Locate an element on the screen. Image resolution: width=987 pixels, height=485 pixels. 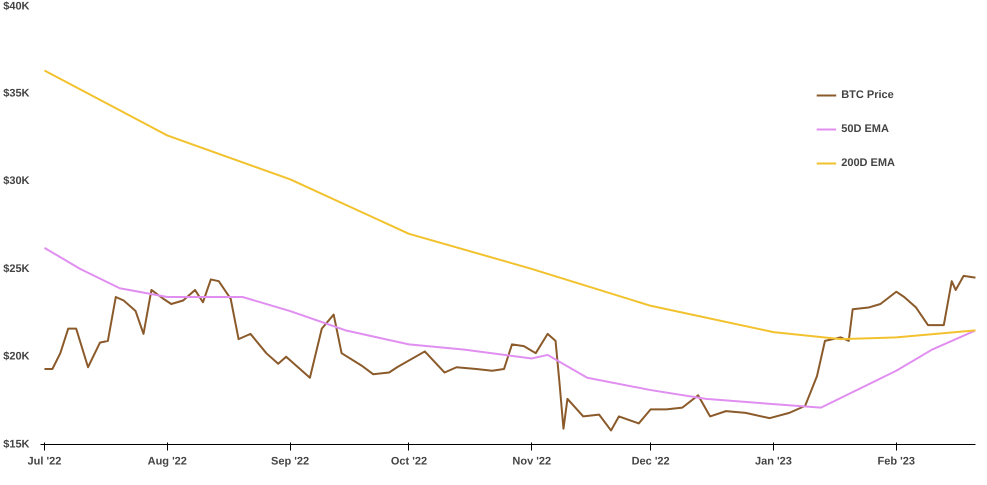
y-tick-label: $25K is located at coordinates (16, 268).